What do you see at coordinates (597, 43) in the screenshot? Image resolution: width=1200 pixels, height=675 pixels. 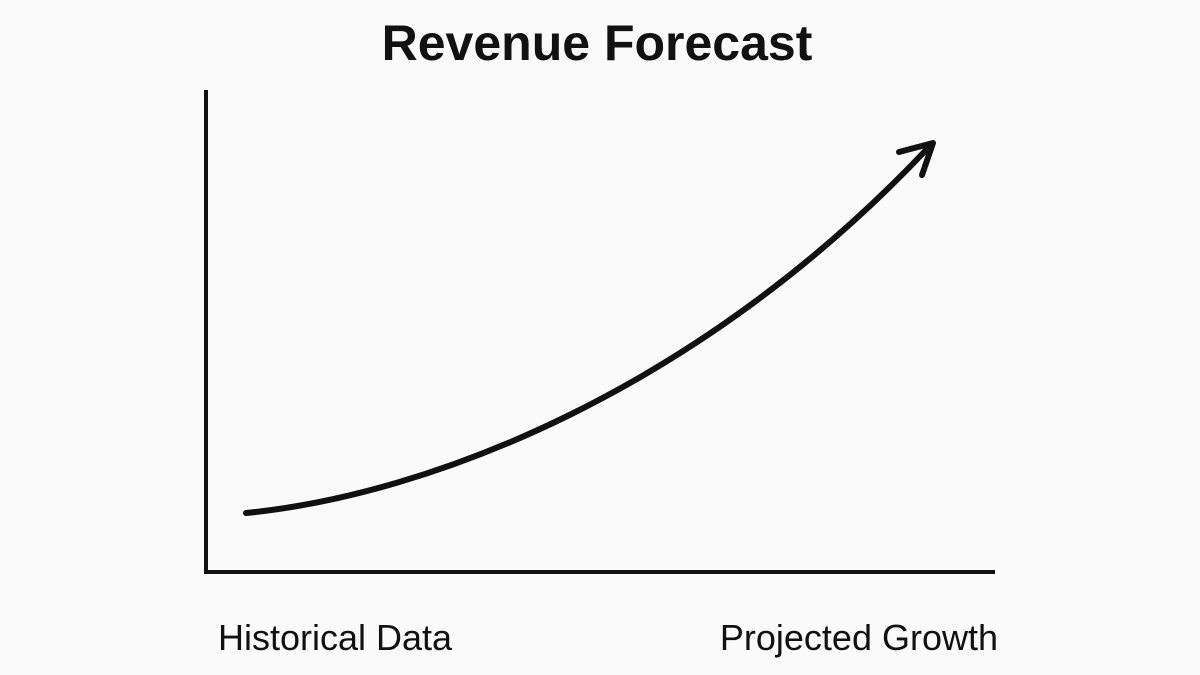 I see `title: Revenue Forecast` at bounding box center [597, 43].